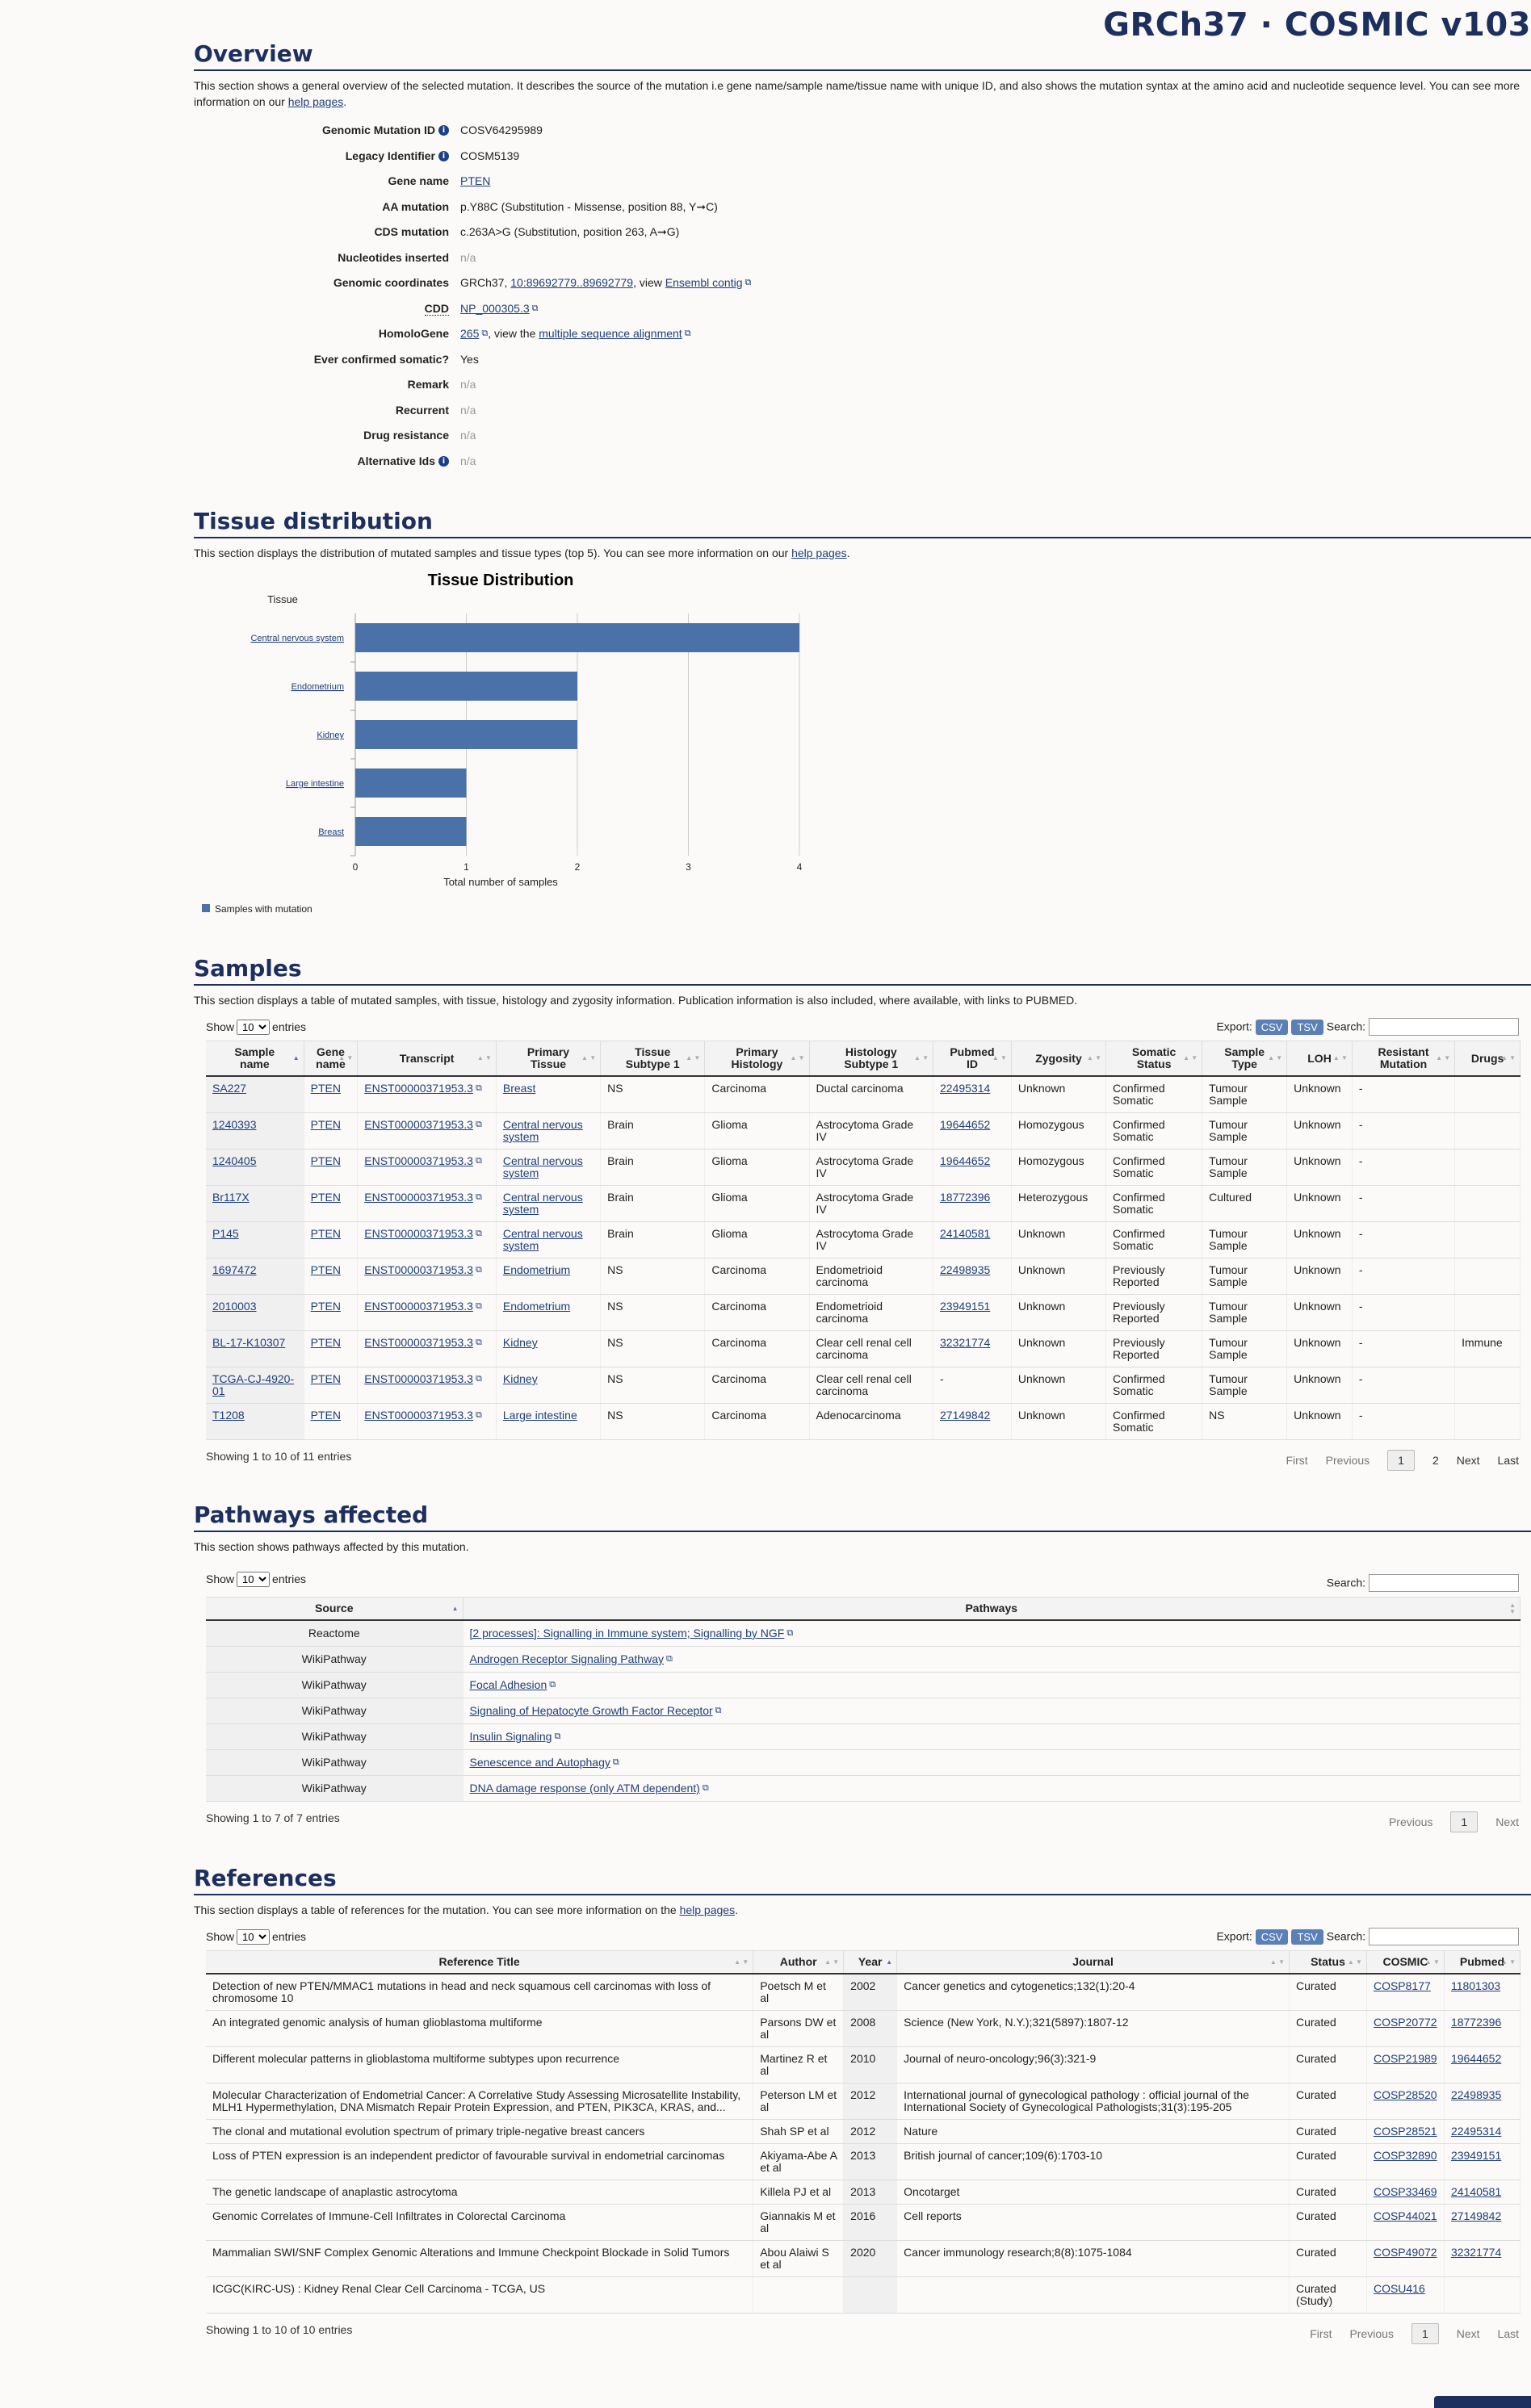 The height and width of the screenshot is (2408, 1531). What do you see at coordinates (871, 1059) in the screenshot?
I see `samples-header: Histology Subtype 1 ▲ ▼` at bounding box center [871, 1059].